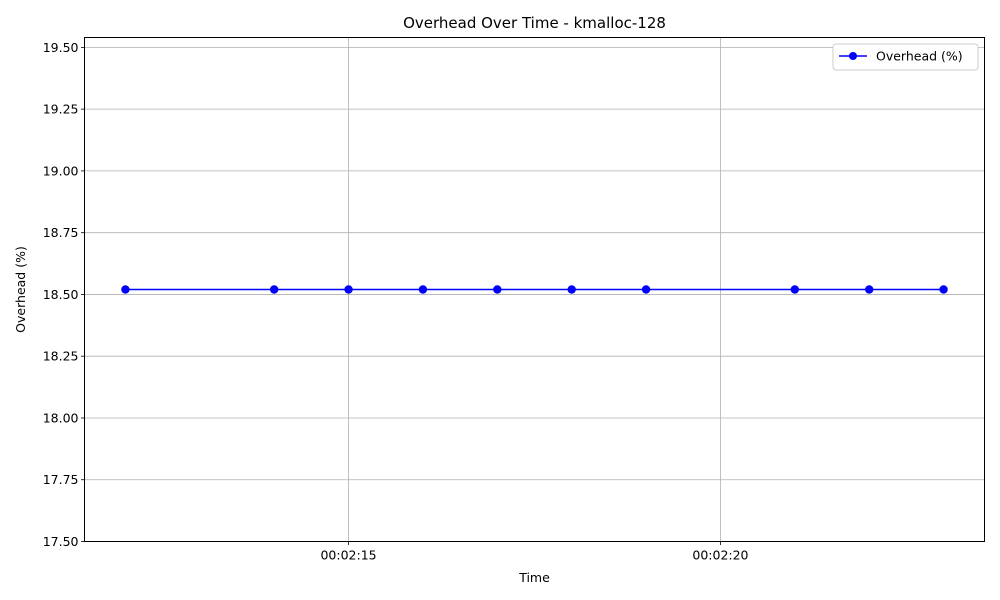 The width and height of the screenshot is (1000, 600). I want to click on legend-marker-swatch, so click(853, 56).